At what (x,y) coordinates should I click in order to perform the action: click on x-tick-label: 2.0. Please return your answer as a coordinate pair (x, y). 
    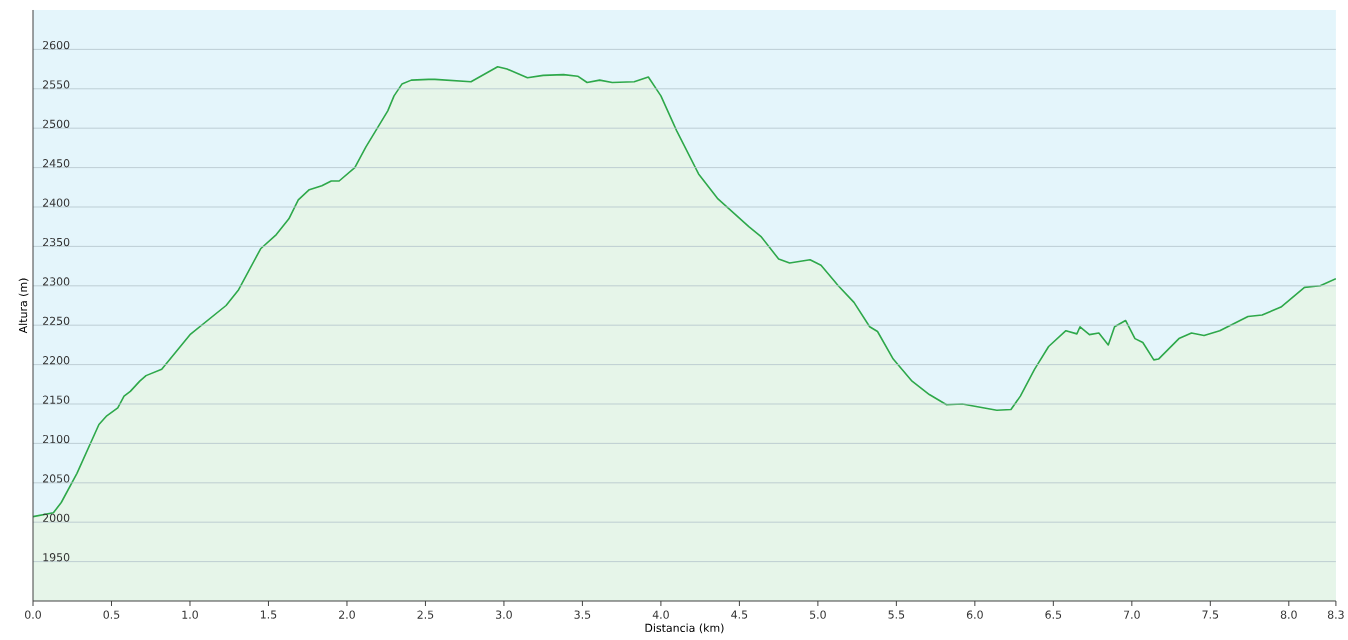
    Looking at the image, I should click on (347, 614).